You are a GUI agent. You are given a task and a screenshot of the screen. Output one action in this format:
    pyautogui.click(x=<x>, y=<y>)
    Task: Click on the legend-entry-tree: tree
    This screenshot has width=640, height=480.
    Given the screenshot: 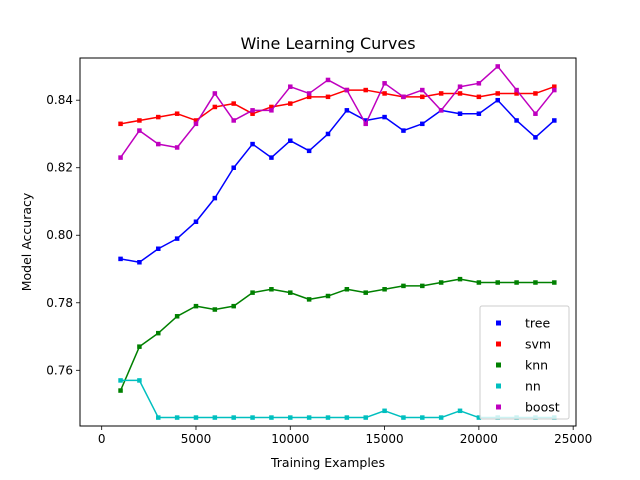 What is the action you would take?
    pyautogui.click(x=523, y=323)
    